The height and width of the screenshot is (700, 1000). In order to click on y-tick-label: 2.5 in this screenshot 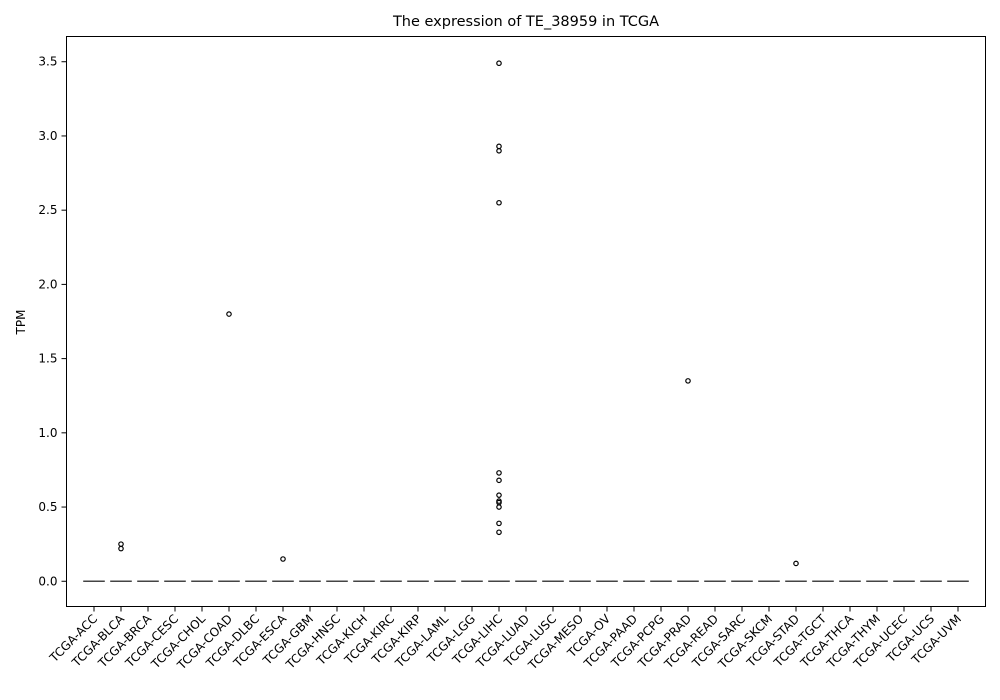, I will do `click(47, 210)`.